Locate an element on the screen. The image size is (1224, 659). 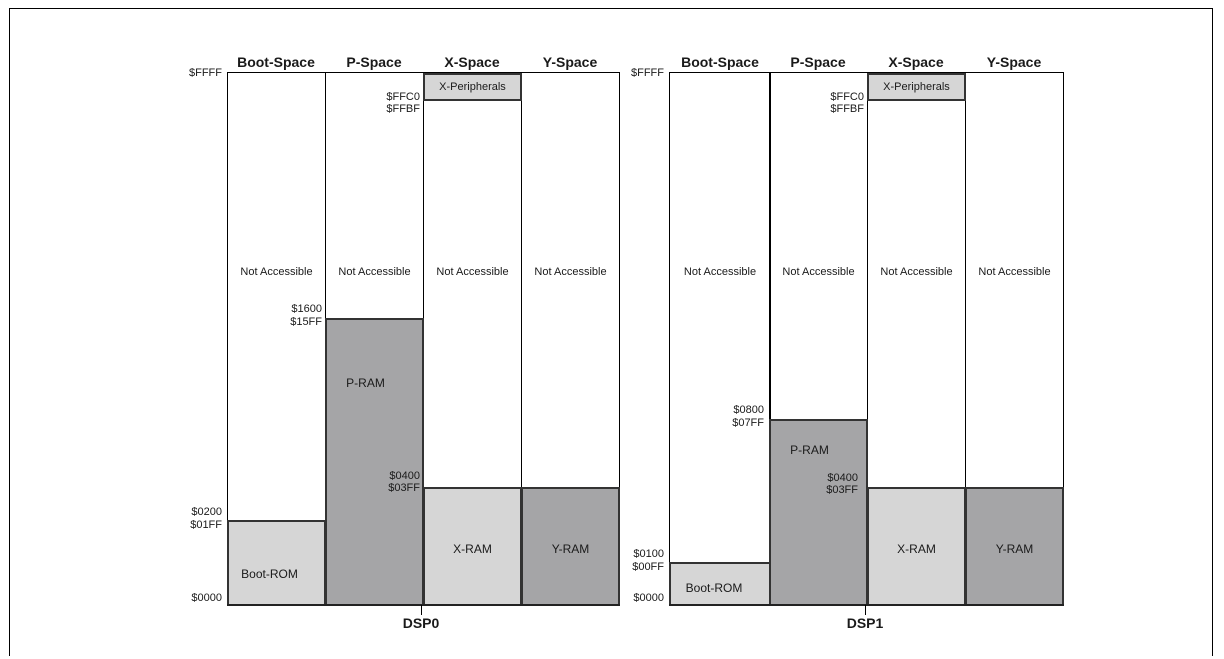
dsp0-y-ram: Y-RAM is located at coordinates (570, 546).